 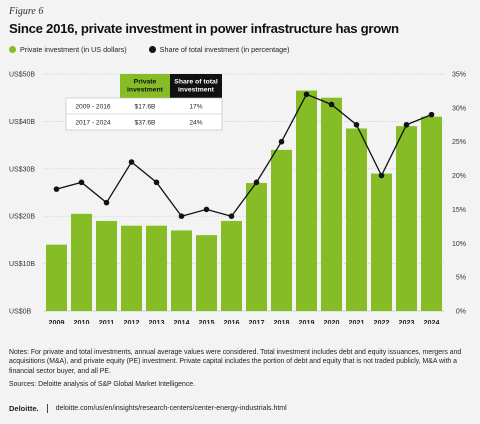 What do you see at coordinates (93, 107) in the screenshot?
I see `table-cell: 2009 - 2016` at bounding box center [93, 107].